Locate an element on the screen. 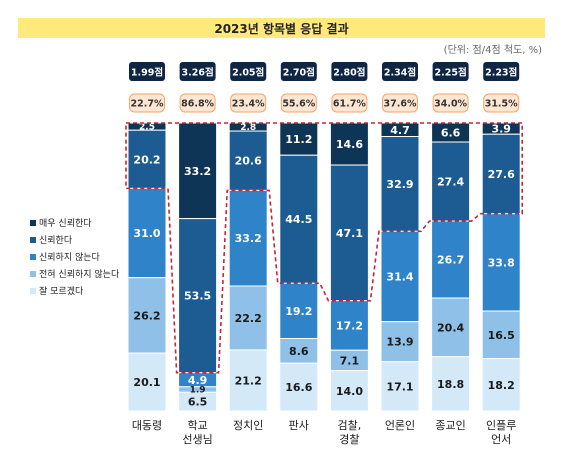  data-label: 17.2 is located at coordinates (349, 325).